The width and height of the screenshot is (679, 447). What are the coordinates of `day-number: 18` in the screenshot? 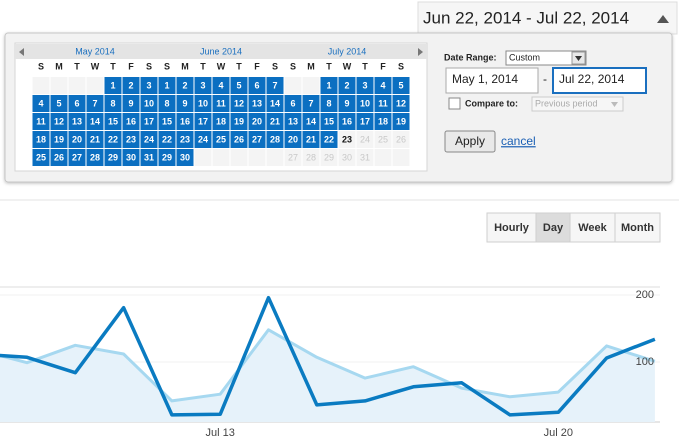 It's located at (221, 121).